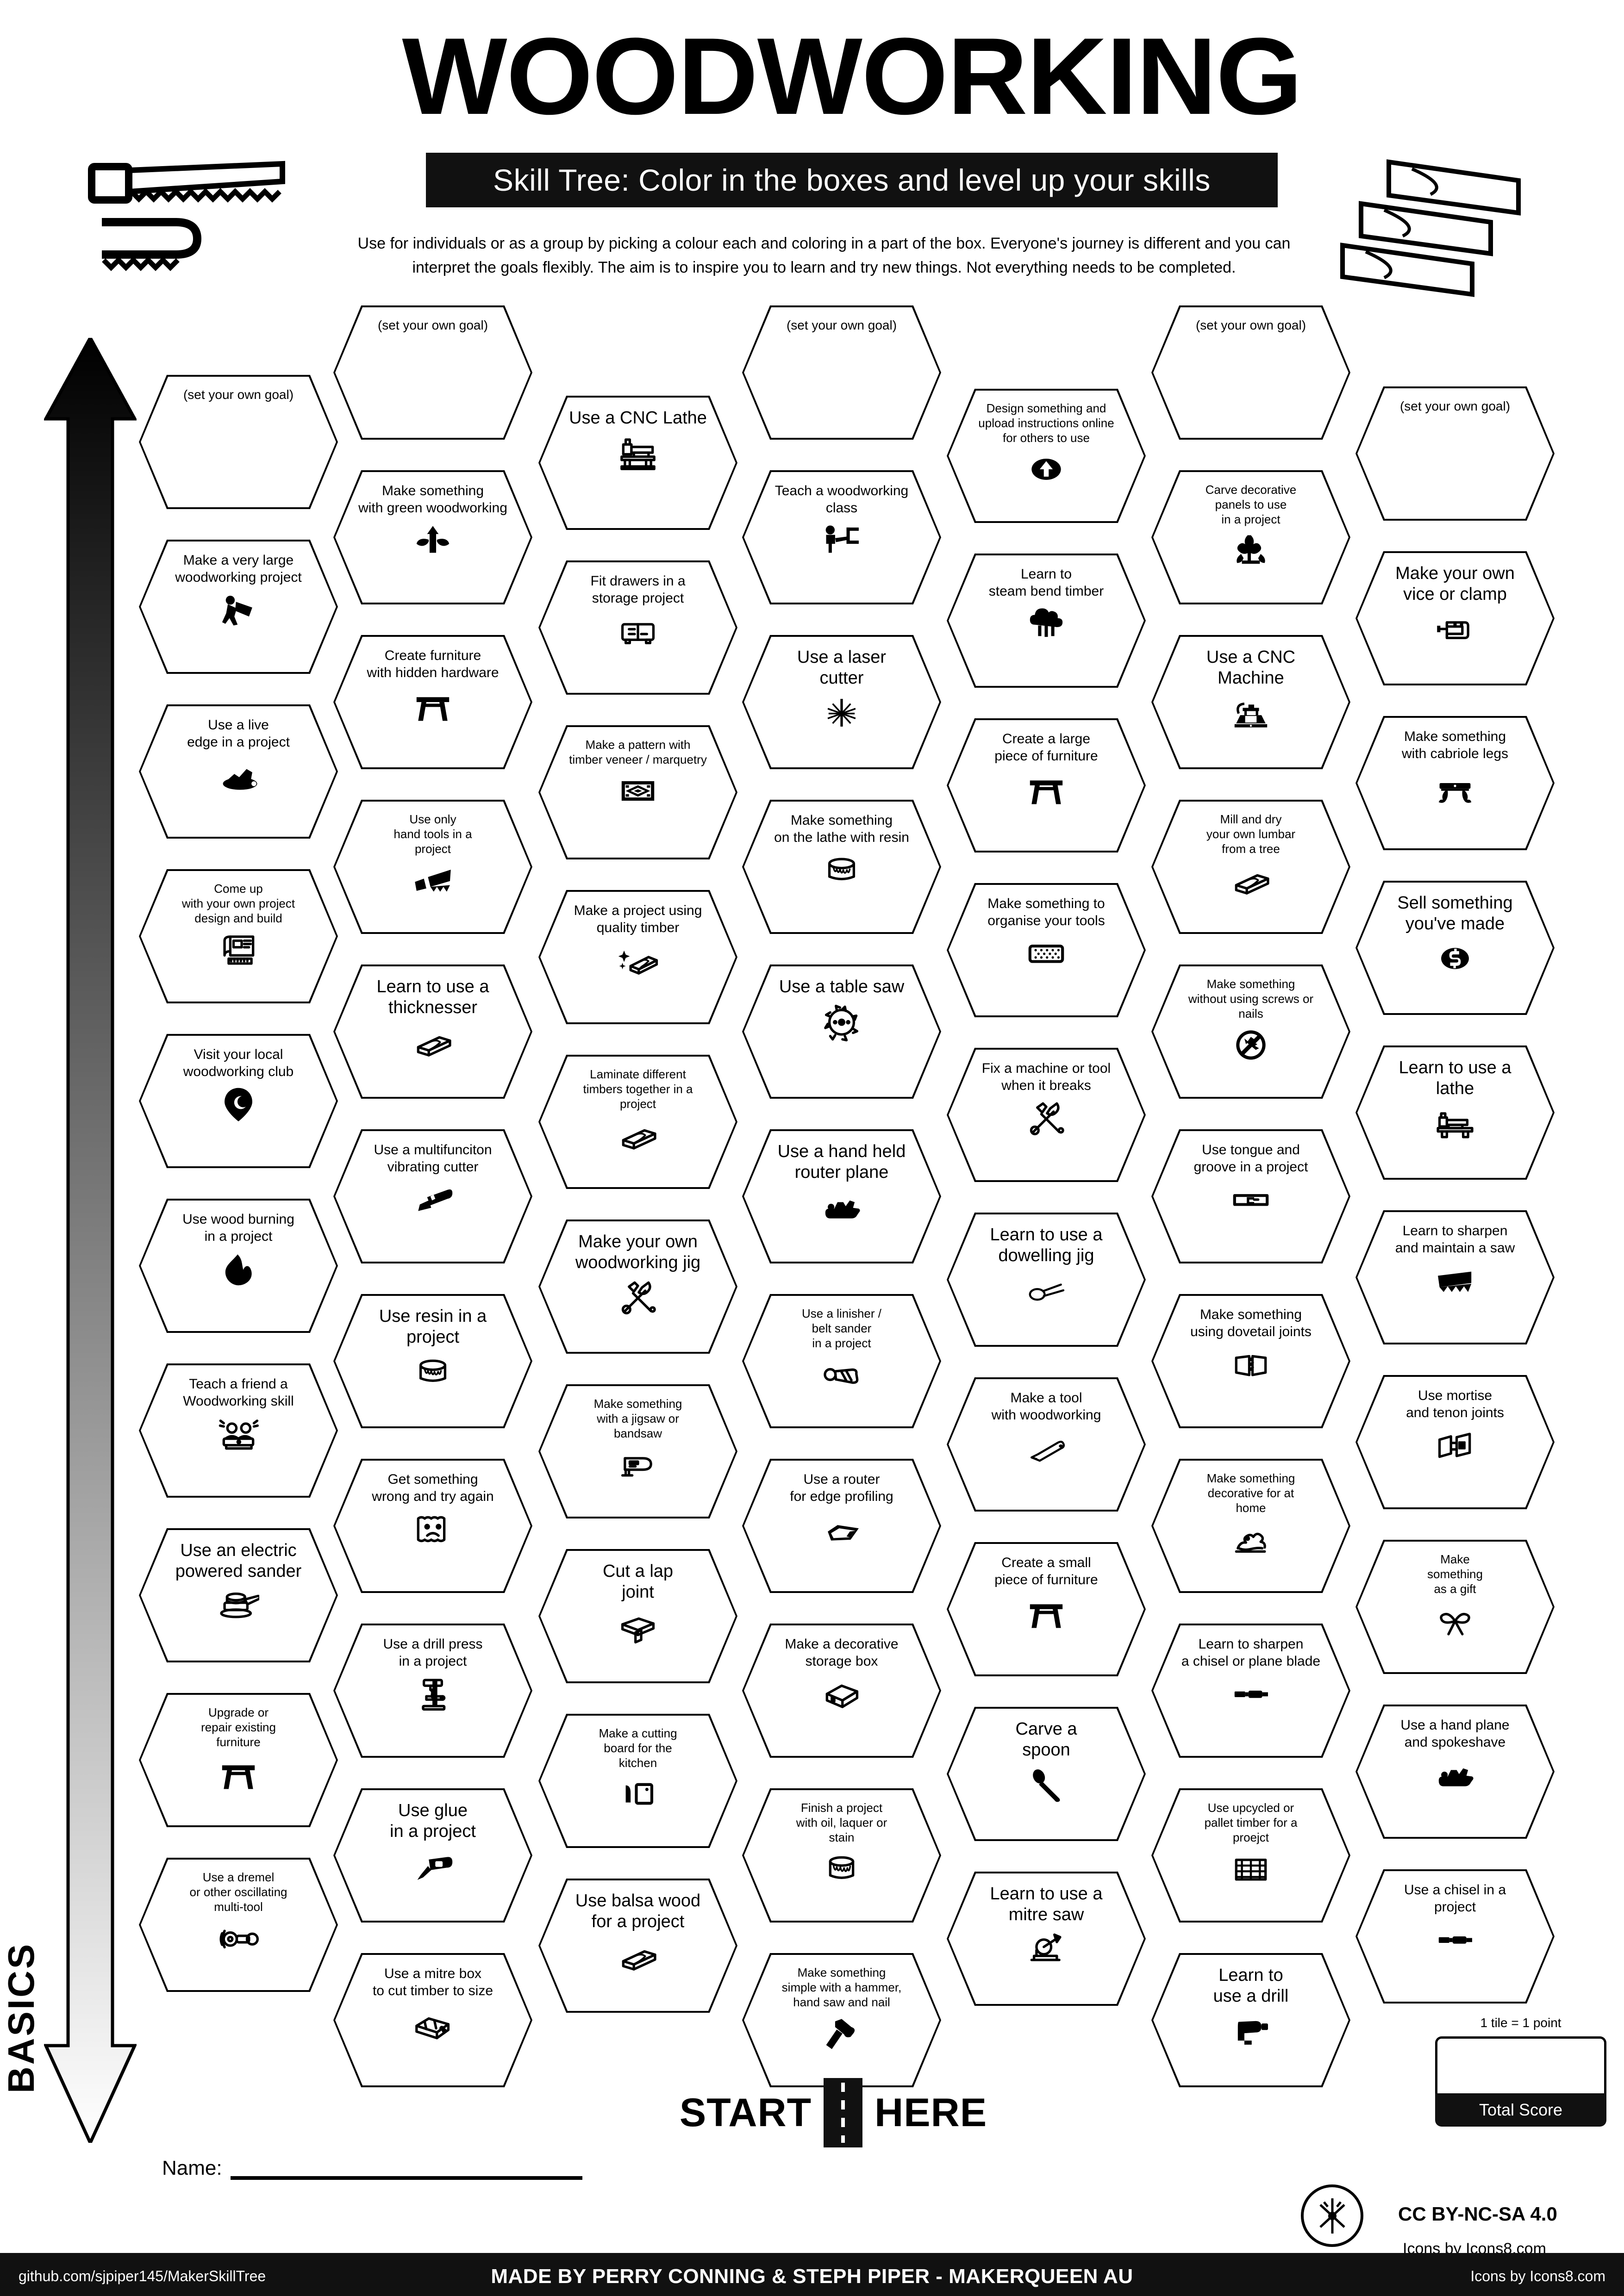 The image size is (1624, 2296). I want to click on skill-hex-c4-r7: Use a linisher / belt sander in a project, so click(841, 1361).